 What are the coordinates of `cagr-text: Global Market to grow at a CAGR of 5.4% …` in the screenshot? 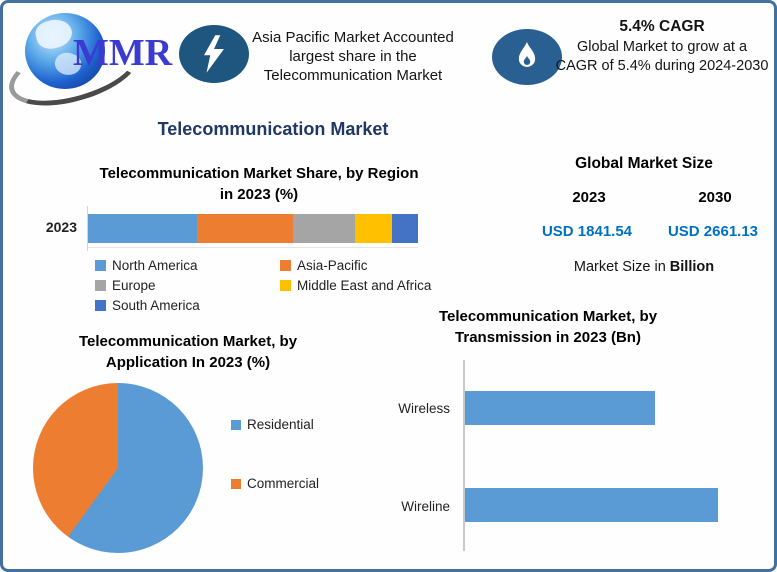 It's located at (662, 56).